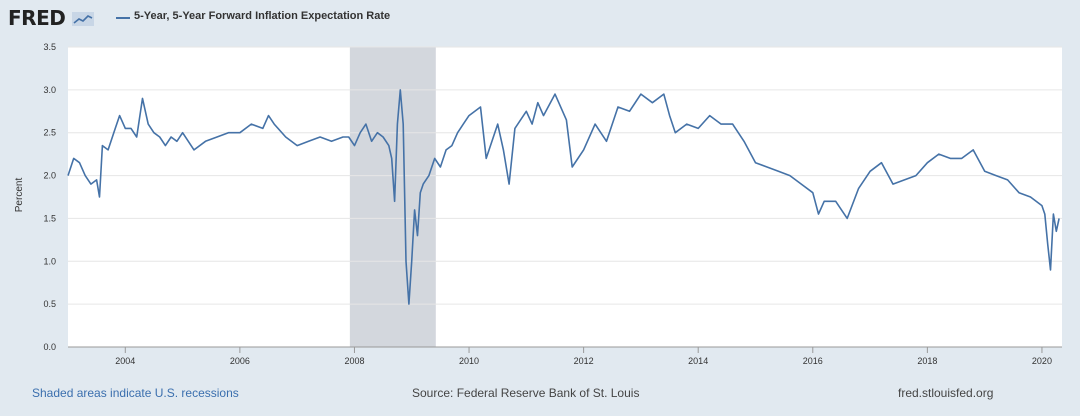 The width and height of the screenshot is (1080, 416). Describe the element at coordinates (240, 361) in the screenshot. I see `x-tick-label-1: 2006` at that location.